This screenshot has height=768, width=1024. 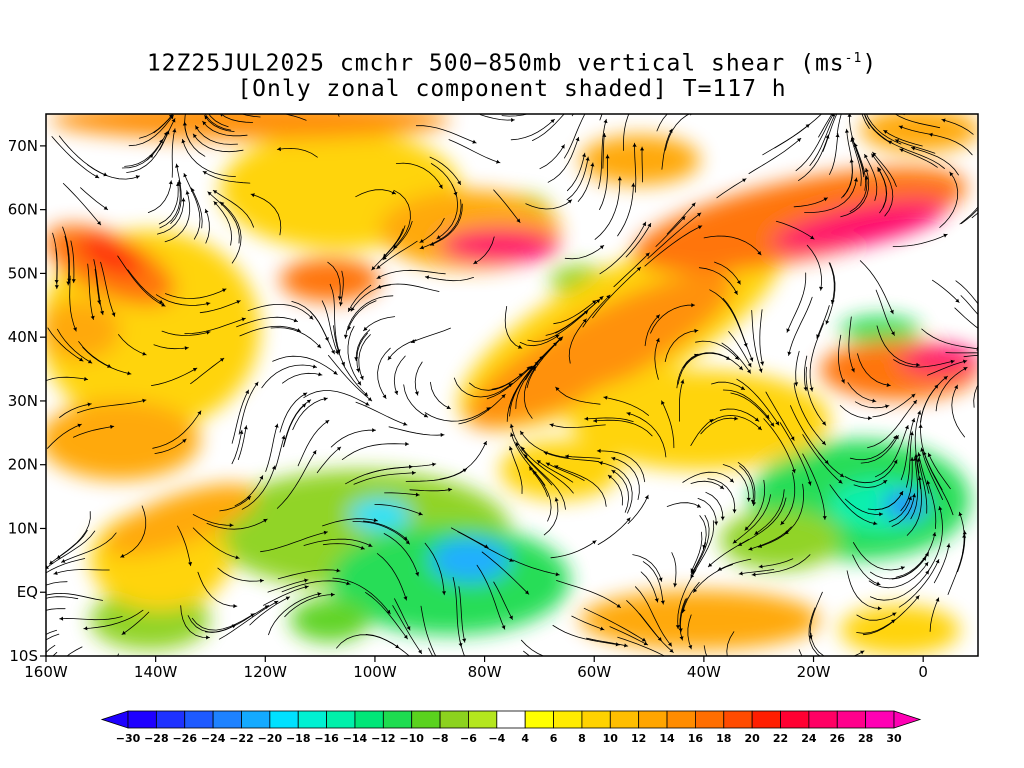 What do you see at coordinates (326, 738) in the screenshot?
I see `colorbar-label: −16` at bounding box center [326, 738].